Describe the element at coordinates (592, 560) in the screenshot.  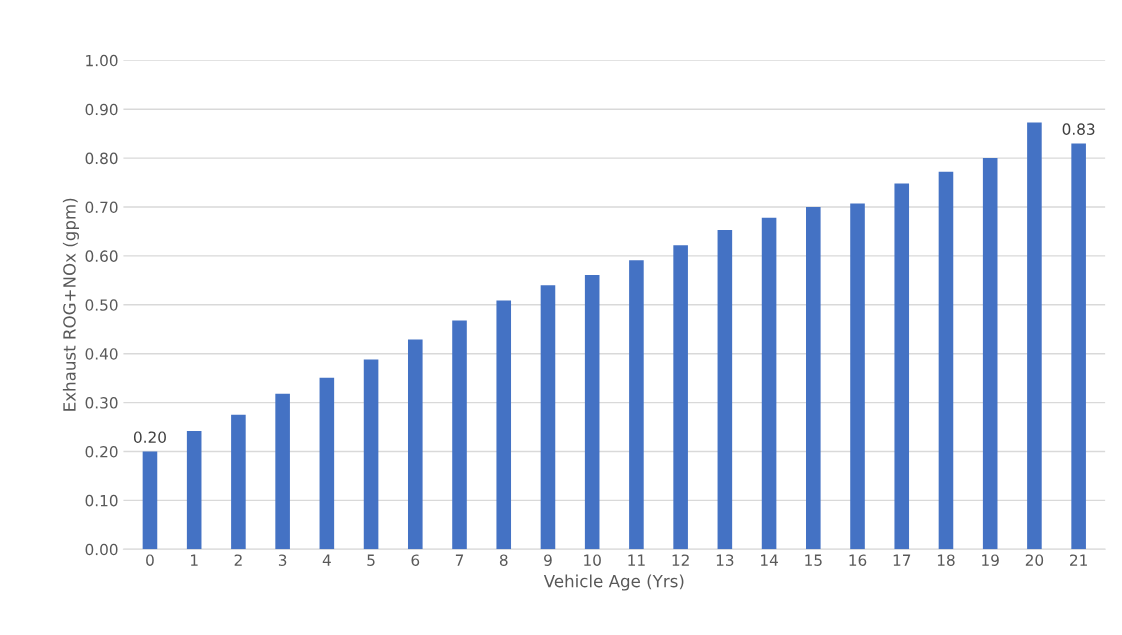
I see `x-tick-label: 10` at that location.